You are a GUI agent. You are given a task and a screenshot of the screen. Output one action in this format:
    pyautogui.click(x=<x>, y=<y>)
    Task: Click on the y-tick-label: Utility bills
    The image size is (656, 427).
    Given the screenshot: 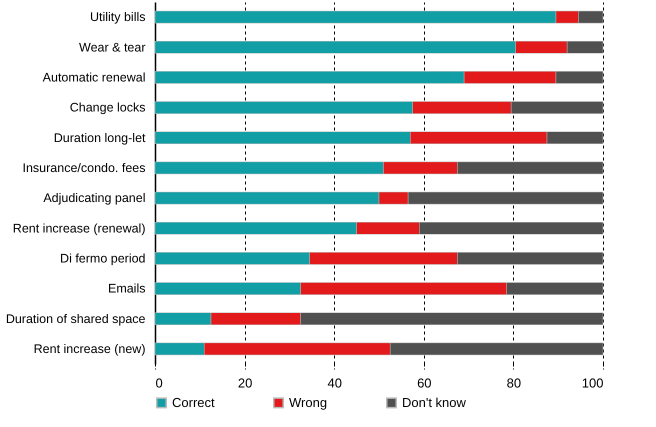 What is the action you would take?
    pyautogui.click(x=118, y=17)
    